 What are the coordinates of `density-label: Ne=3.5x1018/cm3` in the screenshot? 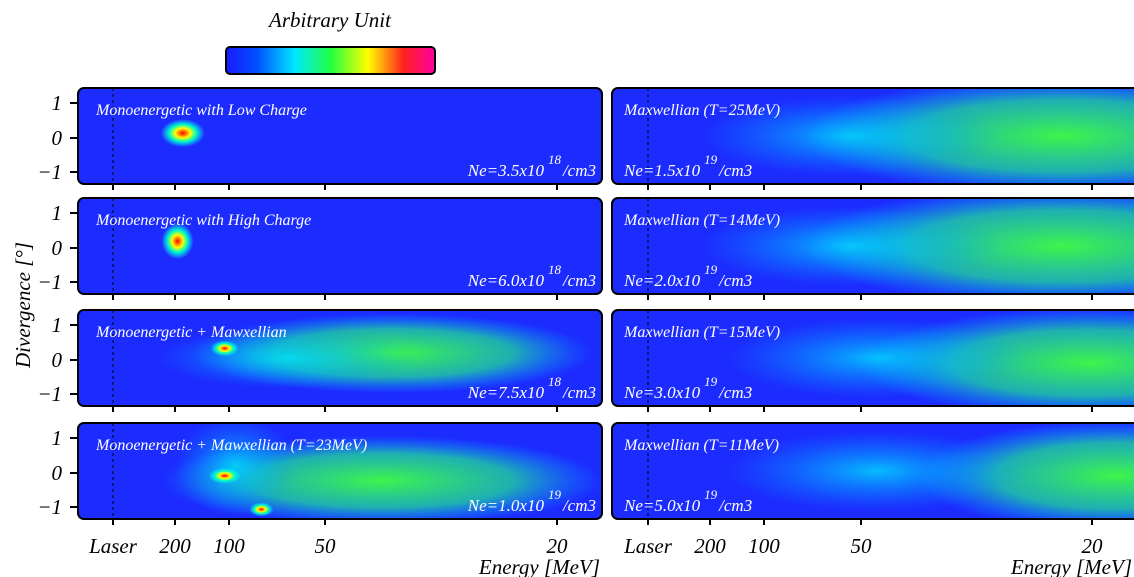 It's located at (531, 166).